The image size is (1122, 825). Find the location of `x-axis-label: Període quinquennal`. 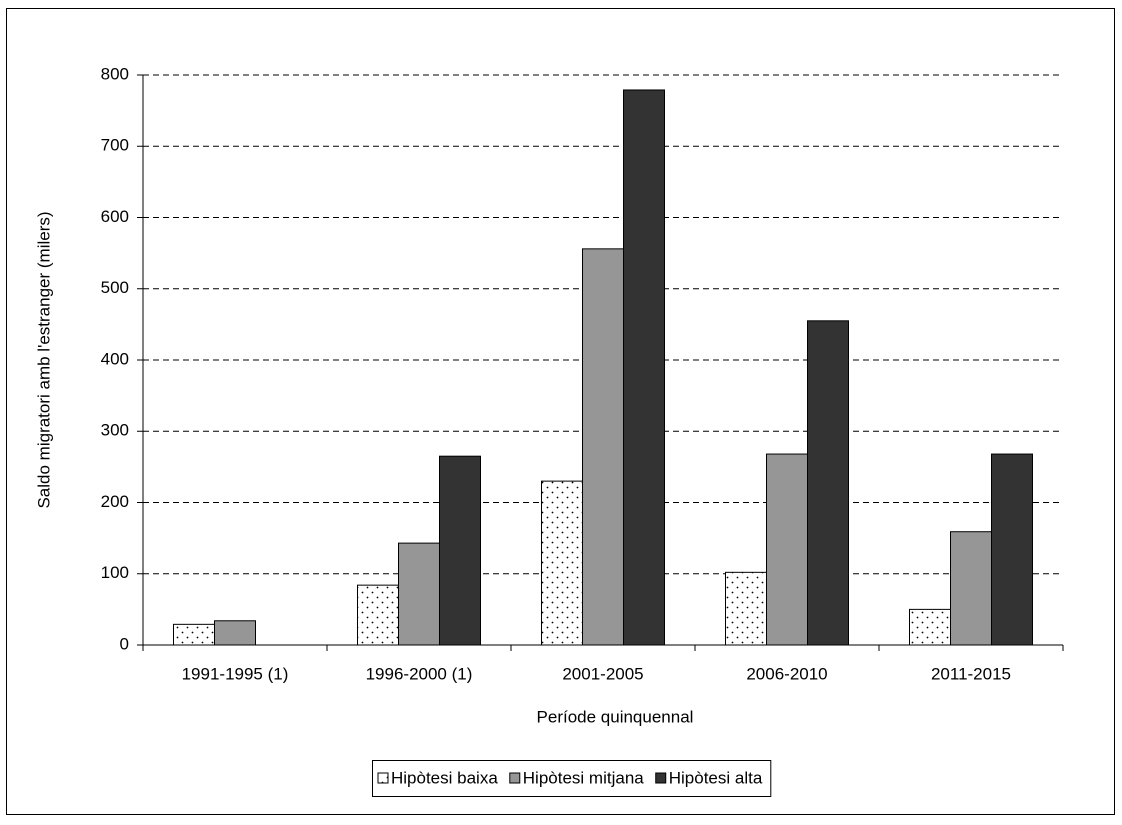

x-axis-label: Període quinquennal is located at coordinates (615, 716).